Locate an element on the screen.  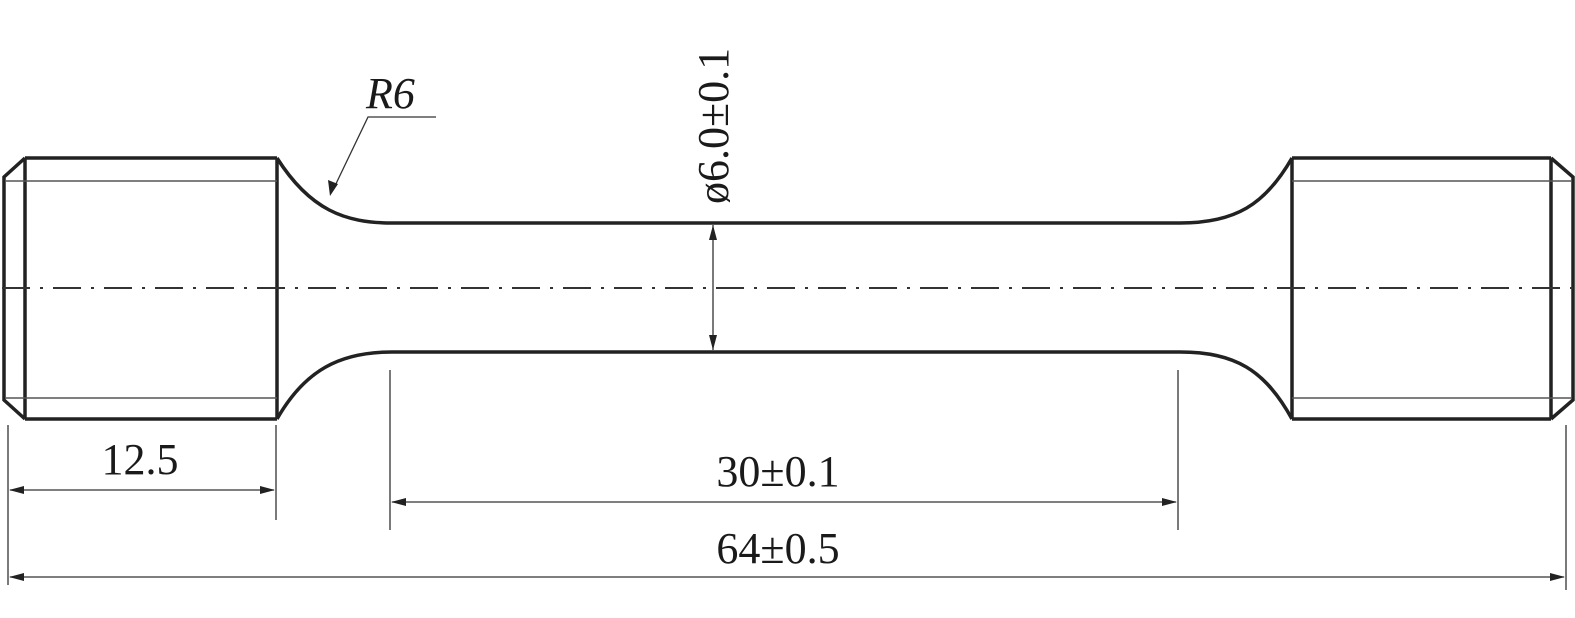
diameter-label: ø6.0±0.1 is located at coordinates (713, 126).